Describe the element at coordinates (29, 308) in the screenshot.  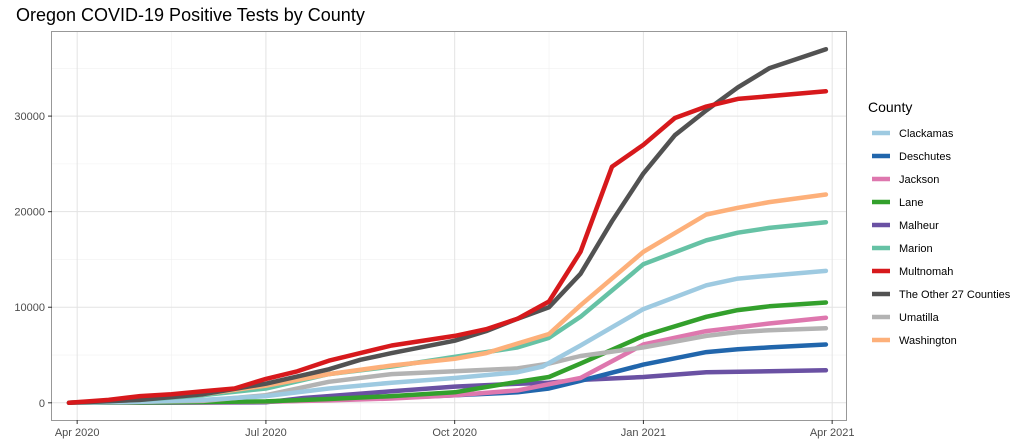
I see `y-tick-label: 10000` at that location.